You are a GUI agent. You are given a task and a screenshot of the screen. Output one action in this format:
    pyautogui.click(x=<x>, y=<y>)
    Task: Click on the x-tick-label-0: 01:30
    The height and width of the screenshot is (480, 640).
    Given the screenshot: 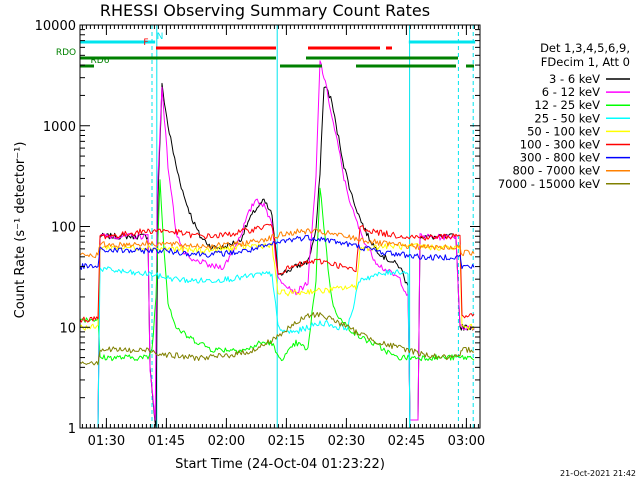 What is the action you would take?
    pyautogui.click(x=106, y=441)
    